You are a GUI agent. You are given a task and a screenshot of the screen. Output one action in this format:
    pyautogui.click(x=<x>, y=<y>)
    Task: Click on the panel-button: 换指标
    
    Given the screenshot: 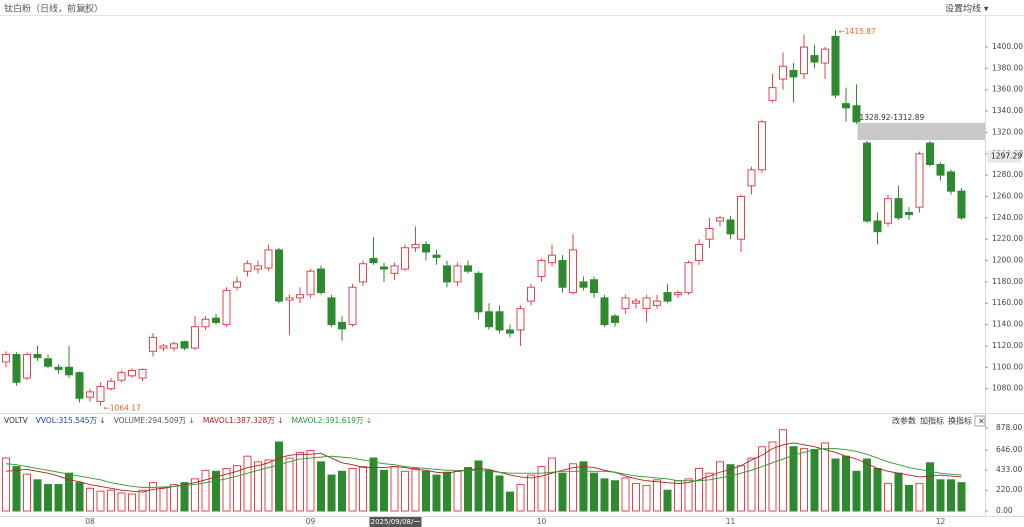 What is the action you would take?
    pyautogui.click(x=960, y=421)
    